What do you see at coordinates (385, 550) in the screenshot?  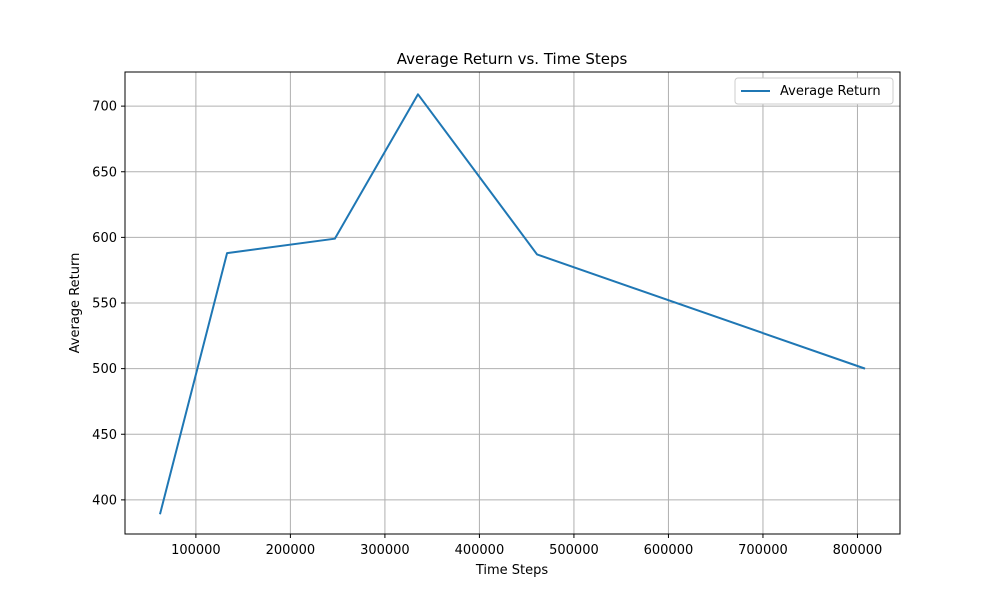 I see `x-tick-label: 300000` at bounding box center [385, 550].